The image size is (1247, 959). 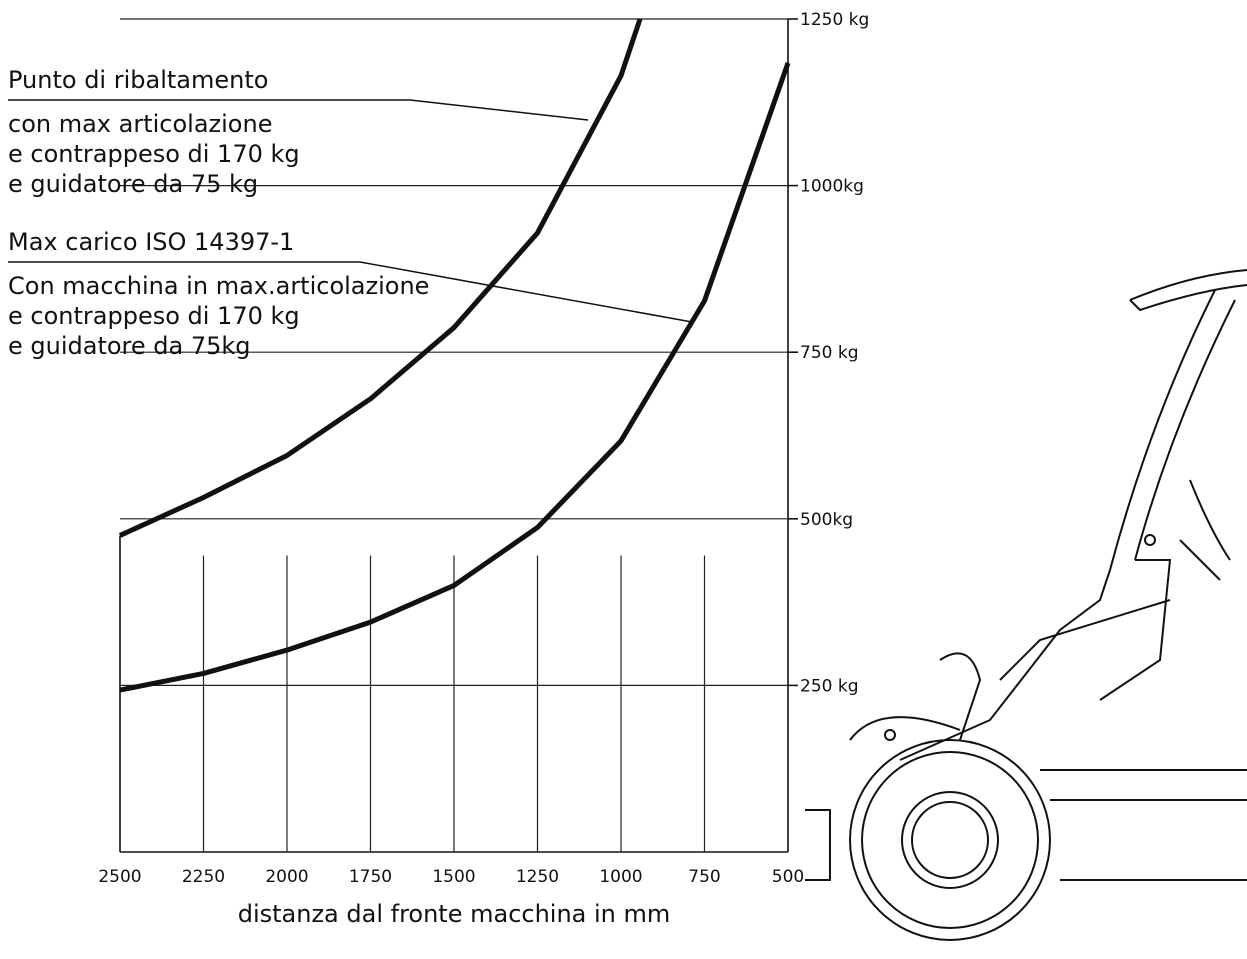 What do you see at coordinates (151, 242) in the screenshot?
I see `series-name: Max carico ISO 14397-1` at bounding box center [151, 242].